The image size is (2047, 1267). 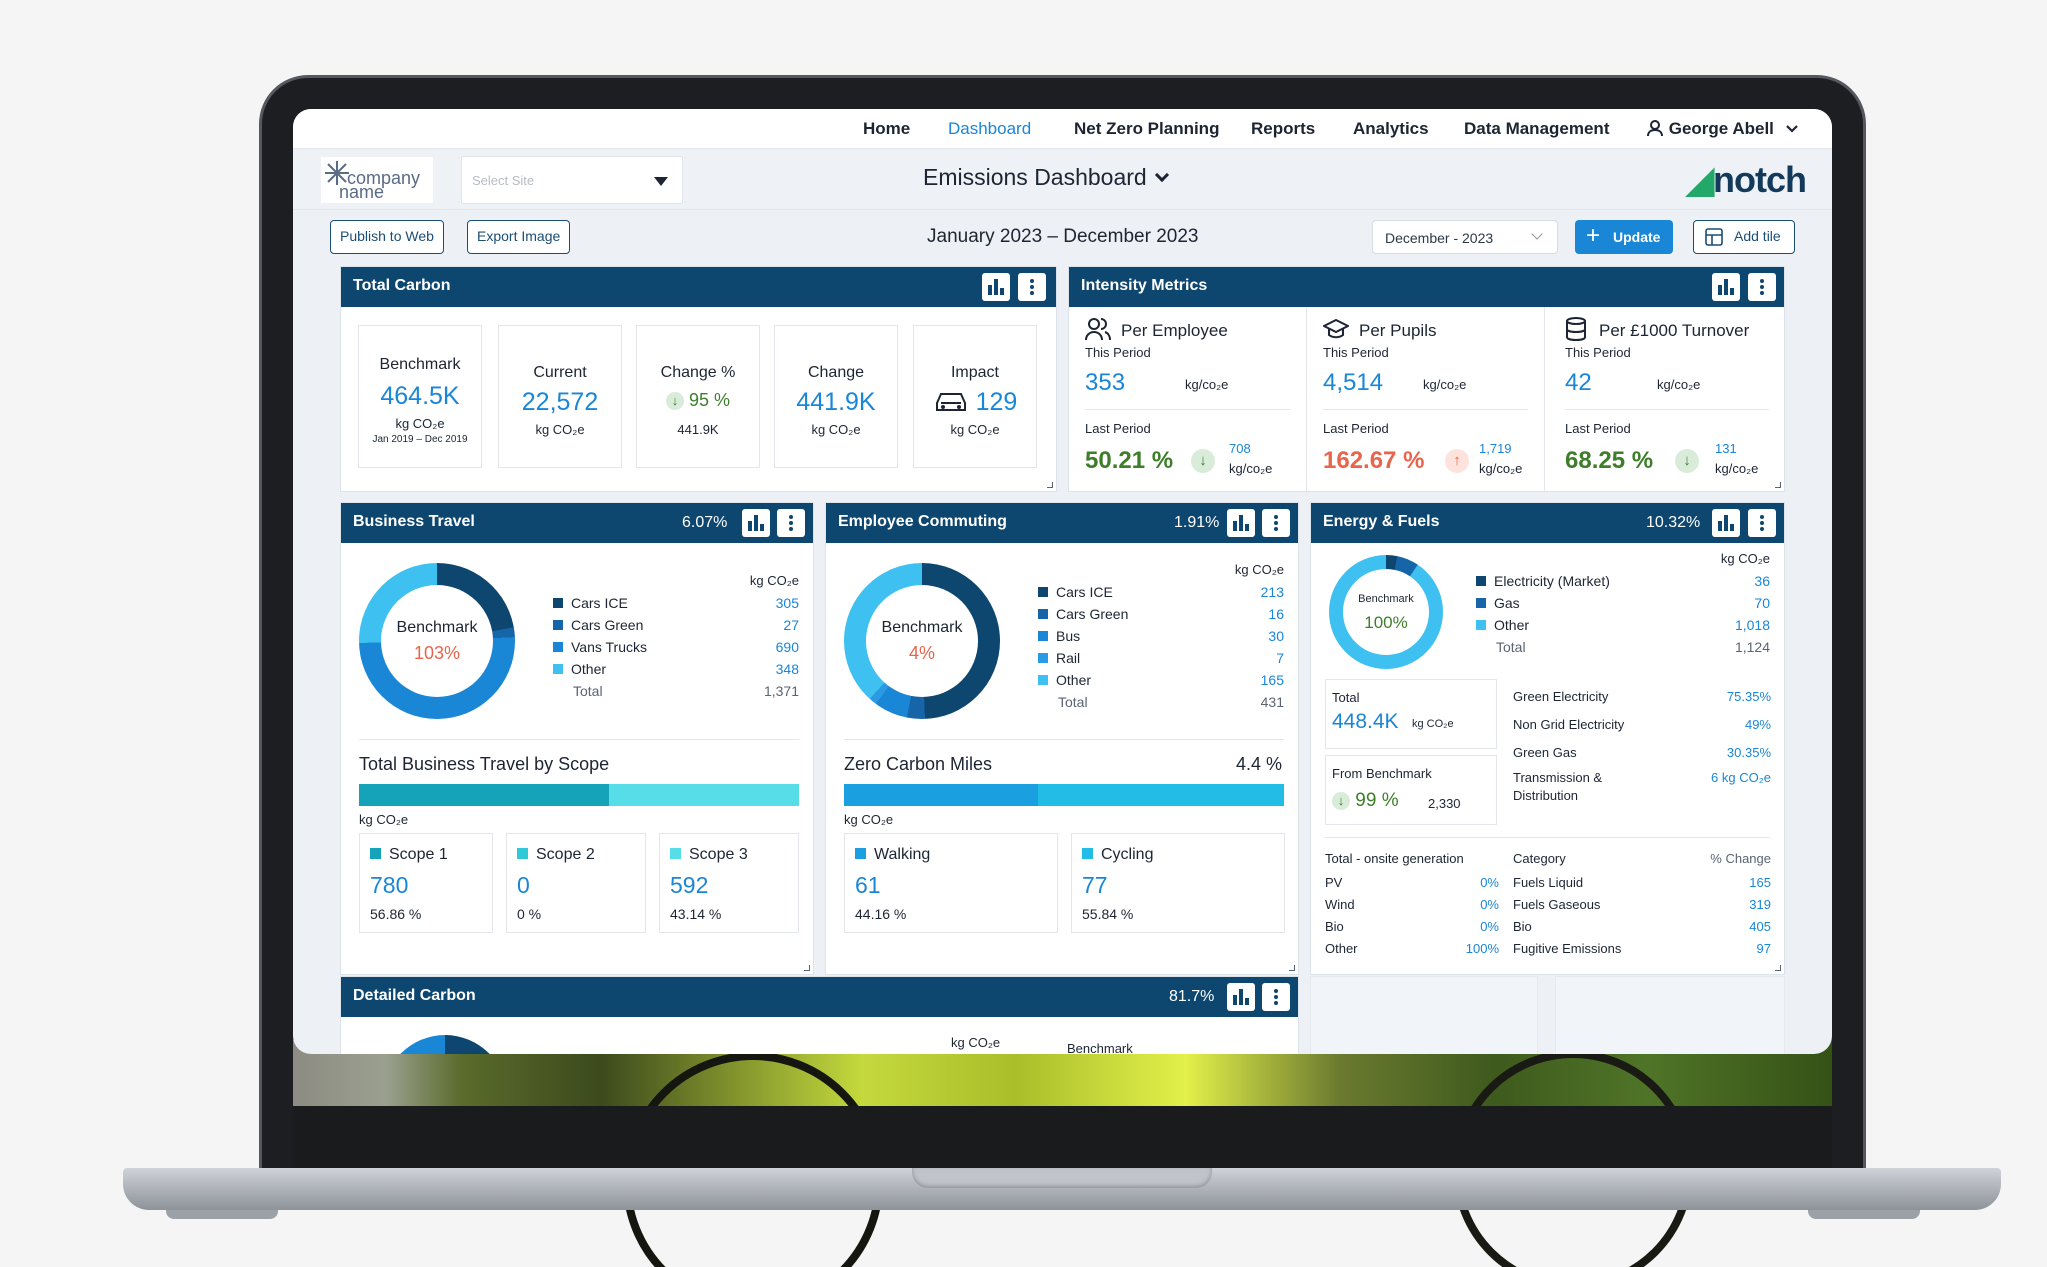 What do you see at coordinates (1746, 179) in the screenshot?
I see `notch-brand-logo: ◢notch` at bounding box center [1746, 179].